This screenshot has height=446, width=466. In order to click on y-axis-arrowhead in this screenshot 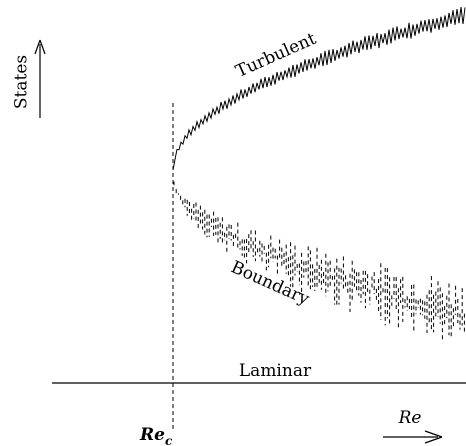, I will do `click(40, 47)`.